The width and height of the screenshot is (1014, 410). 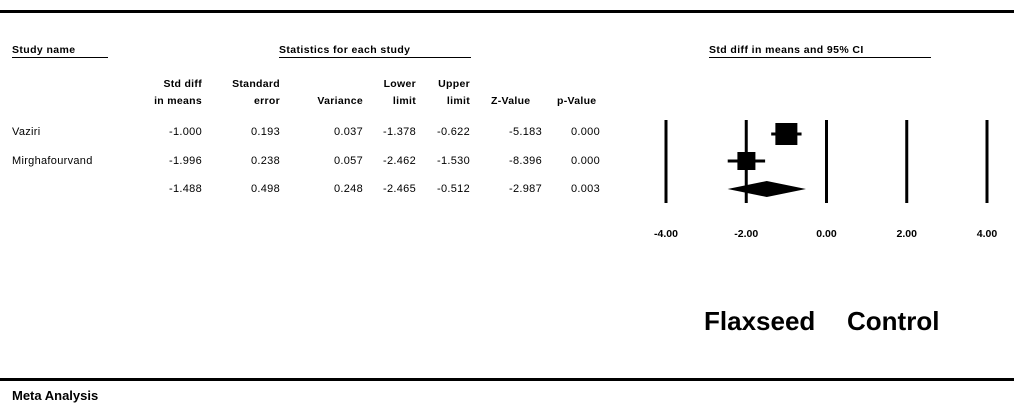 What do you see at coordinates (766, 189) in the screenshot?
I see `summary-diamond` at bounding box center [766, 189].